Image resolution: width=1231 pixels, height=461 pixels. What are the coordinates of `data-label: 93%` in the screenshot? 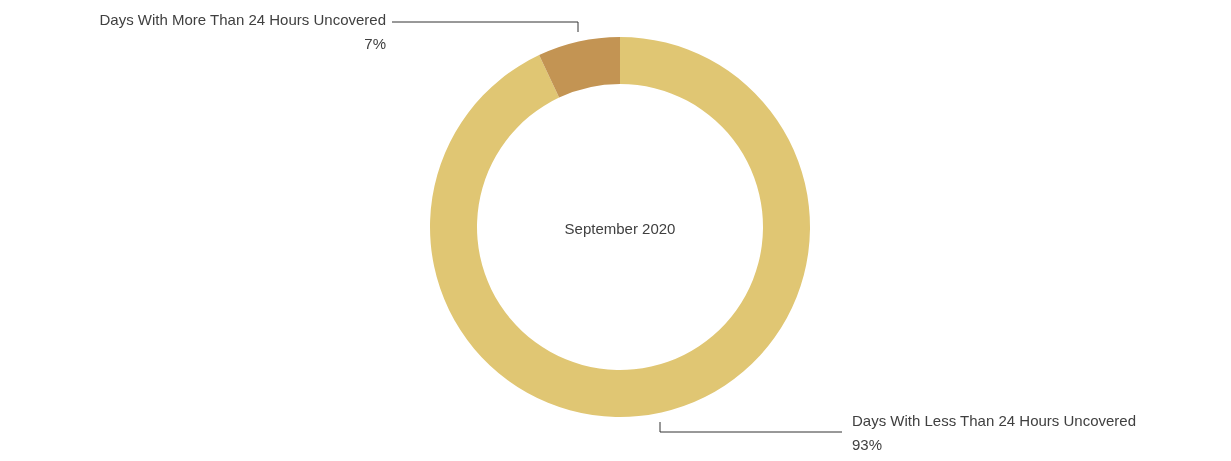 It's located at (867, 444).